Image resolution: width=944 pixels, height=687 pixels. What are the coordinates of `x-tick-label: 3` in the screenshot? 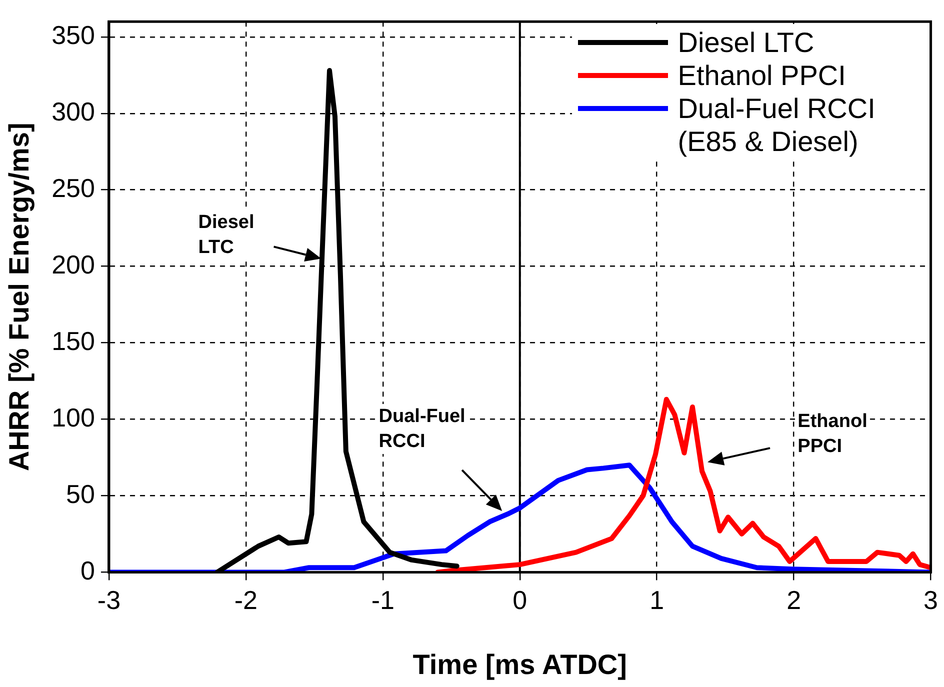 It's located at (931, 599).